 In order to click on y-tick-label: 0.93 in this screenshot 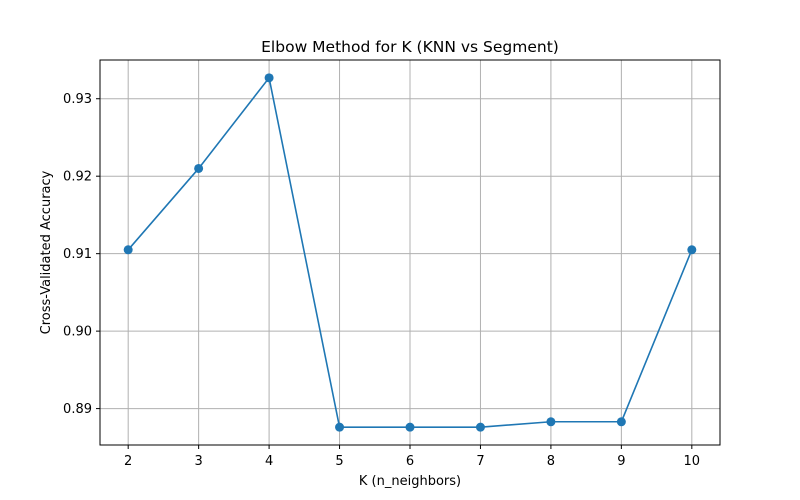, I will do `click(77, 99)`.